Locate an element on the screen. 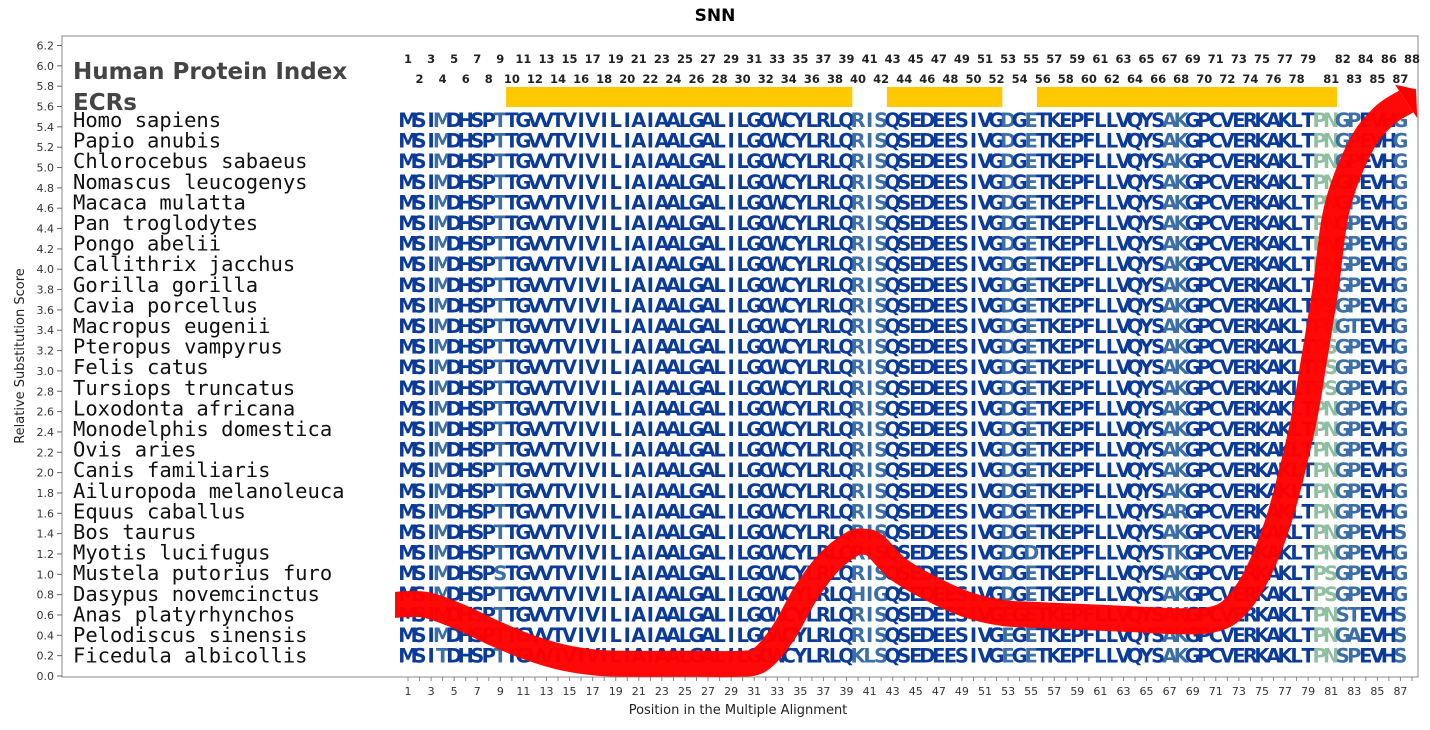 The width and height of the screenshot is (1430, 730). residue: Y is located at coordinates (1146, 202).